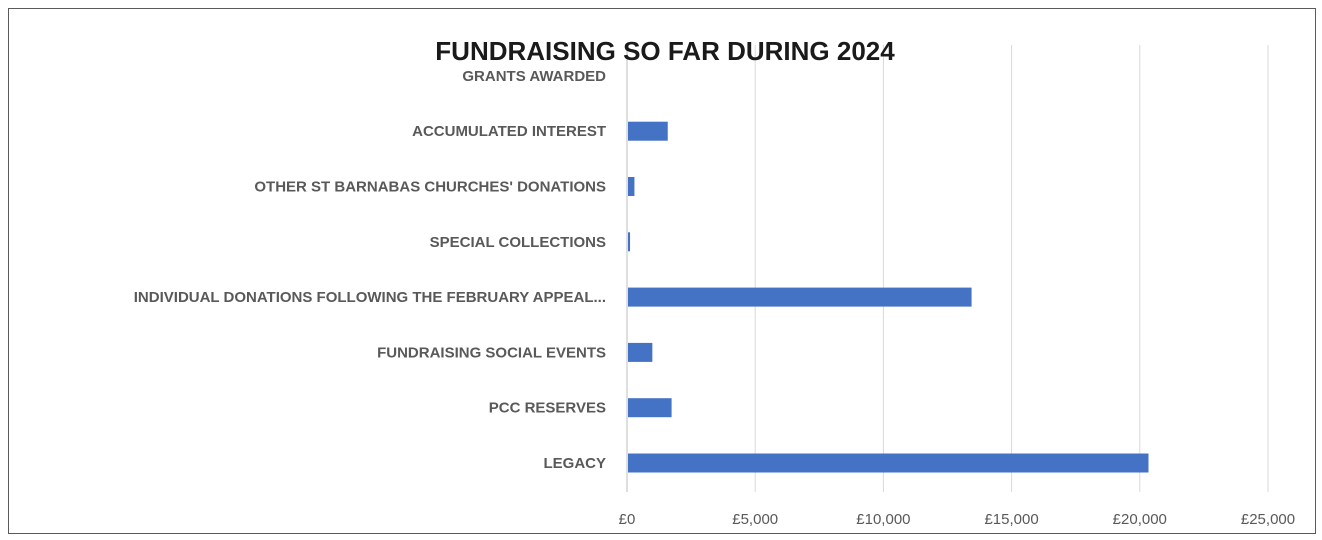 Image resolution: width=1322 pixels, height=540 pixels. What do you see at coordinates (755, 519) in the screenshot?
I see `x-tick-label: £5,000` at bounding box center [755, 519].